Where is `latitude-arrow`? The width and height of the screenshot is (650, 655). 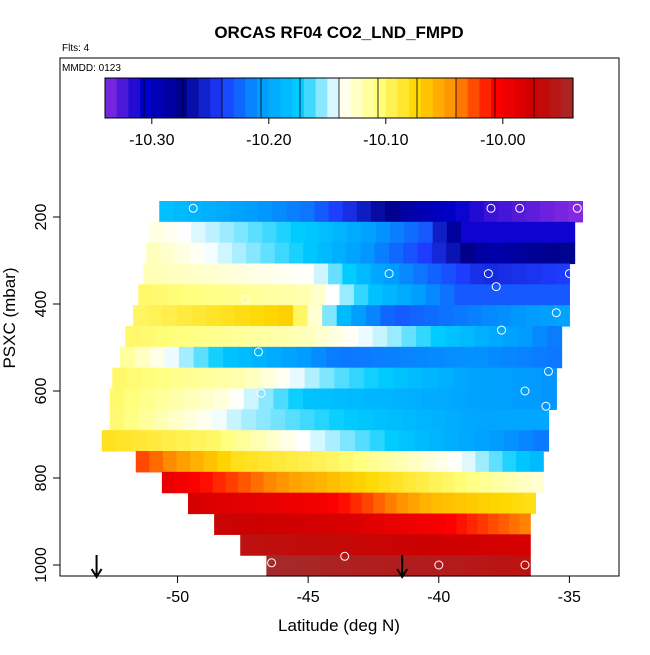
latitude-arrow is located at coordinates (402, 567).